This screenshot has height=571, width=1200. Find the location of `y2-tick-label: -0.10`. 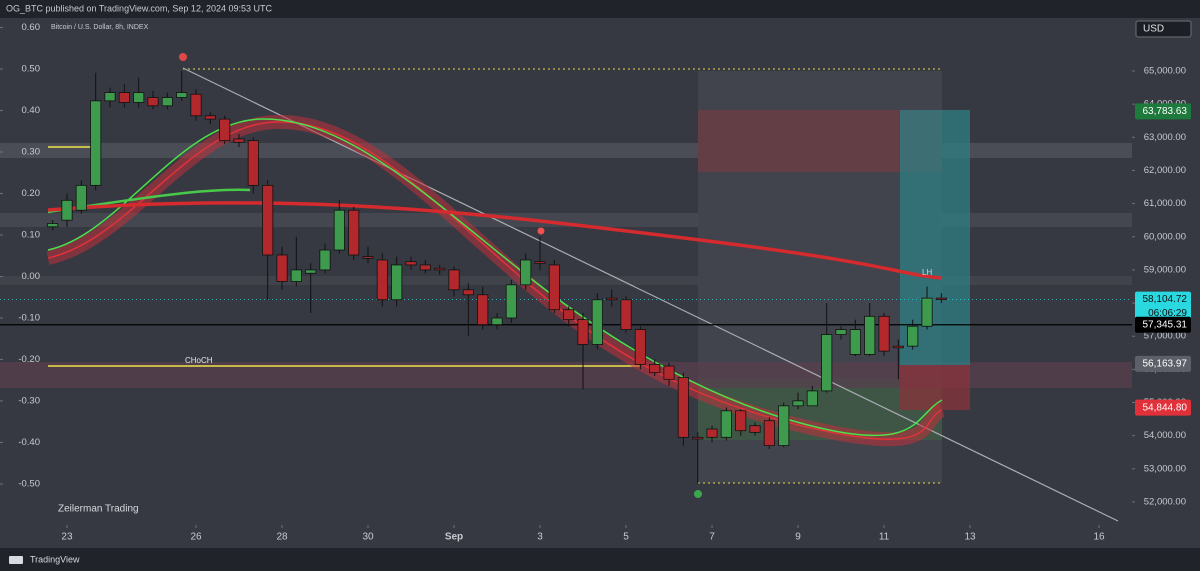

y2-tick-label: -0.10 is located at coordinates (29, 317).